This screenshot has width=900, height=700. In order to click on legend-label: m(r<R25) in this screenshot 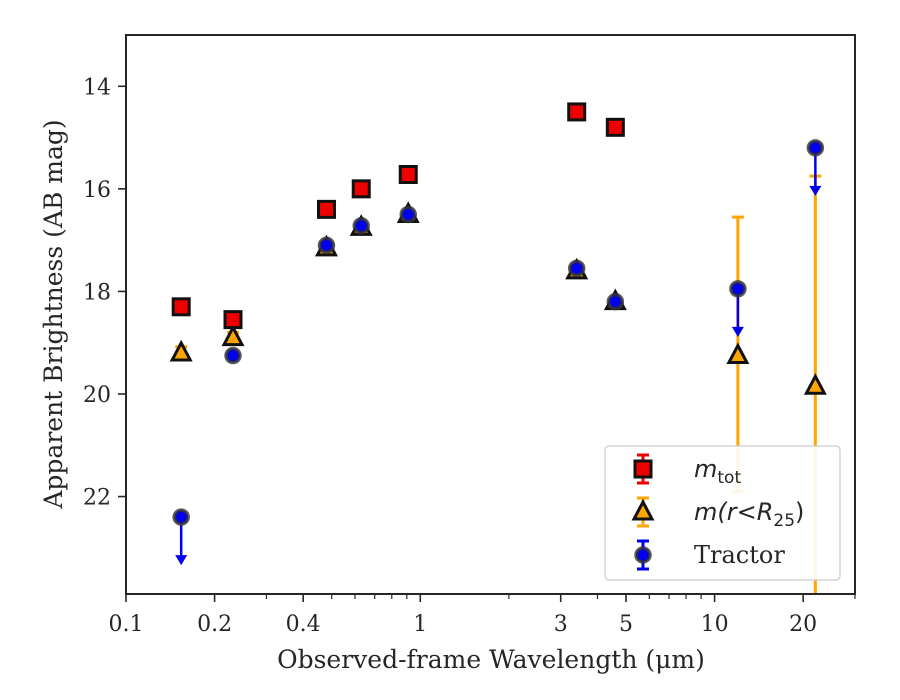, I will do `click(749, 514)`.